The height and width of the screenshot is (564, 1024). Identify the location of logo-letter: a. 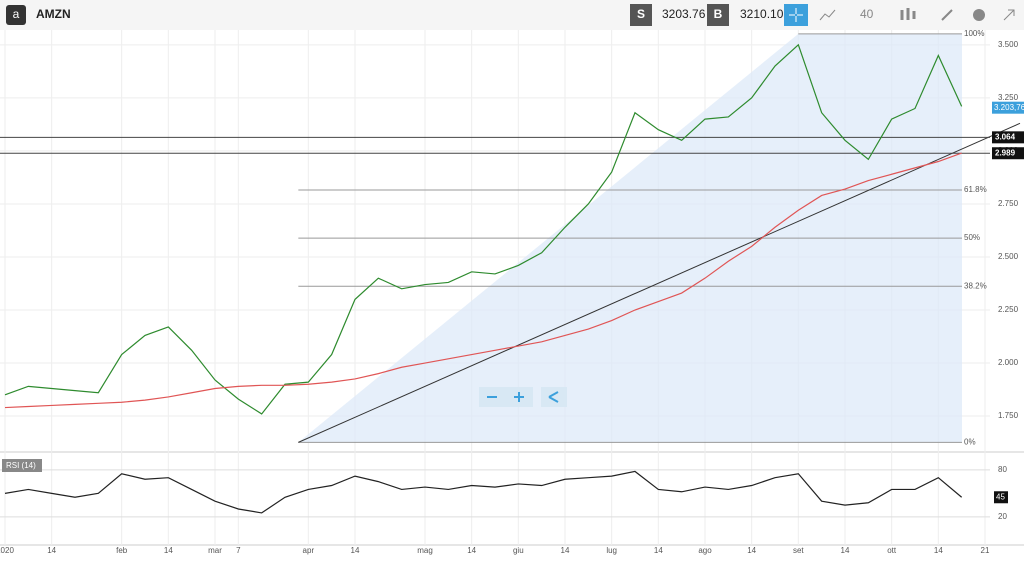
(16, 14).